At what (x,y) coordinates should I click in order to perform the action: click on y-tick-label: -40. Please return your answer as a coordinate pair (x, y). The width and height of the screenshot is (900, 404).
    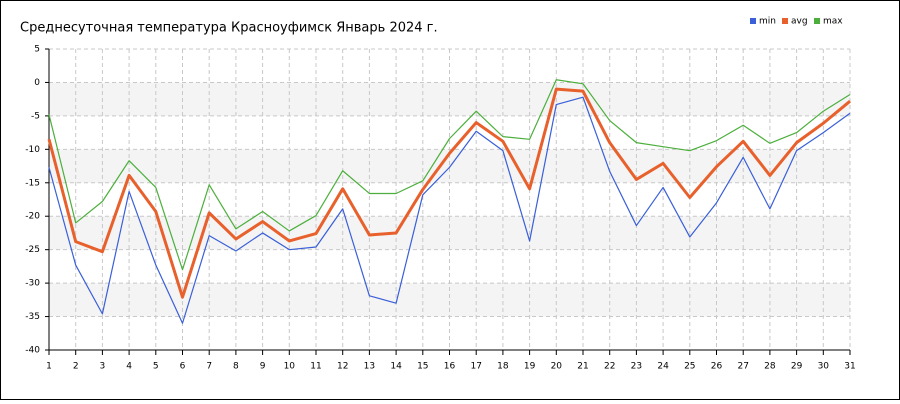
    Looking at the image, I should click on (32, 351).